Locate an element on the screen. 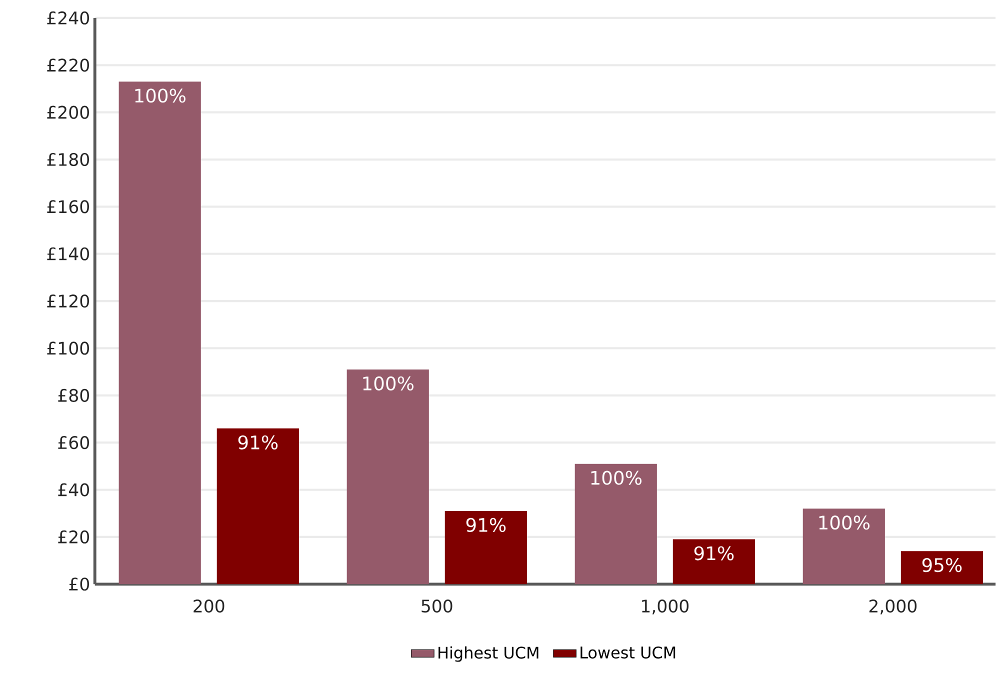 Image resolution: width=997 pixels, height=680 pixels. y-tick-label: £60 is located at coordinates (74, 443).